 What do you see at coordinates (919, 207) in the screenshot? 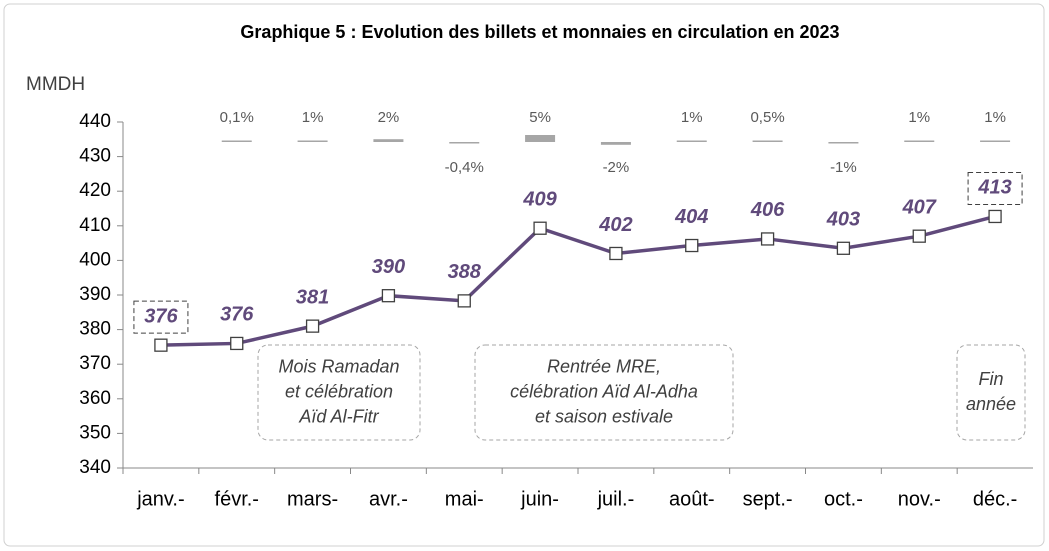
I see `data-label: 407` at bounding box center [919, 207].